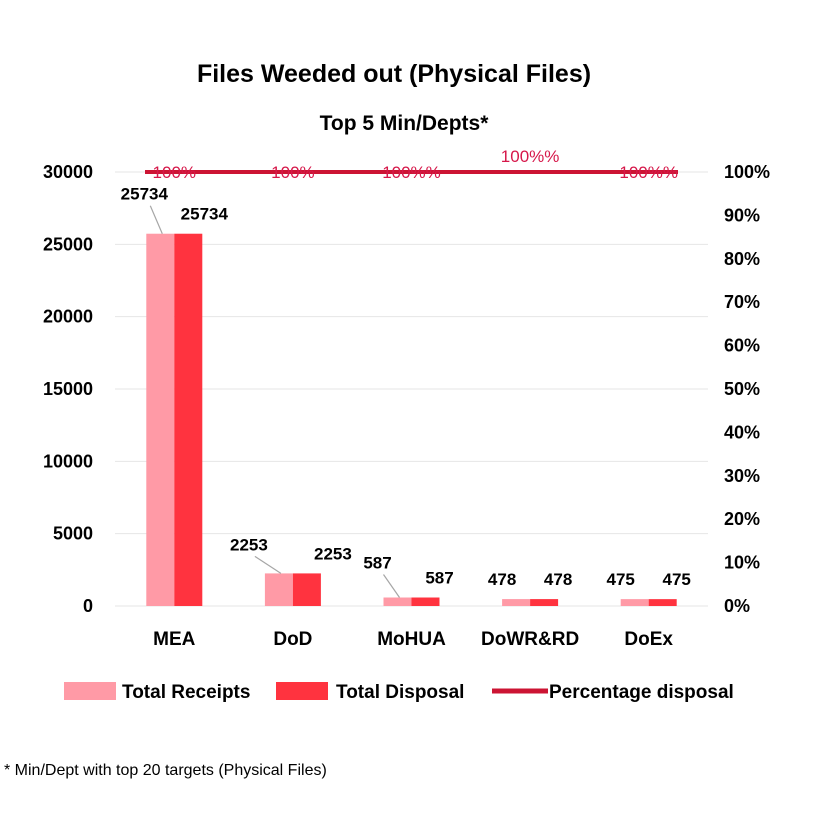 The width and height of the screenshot is (828, 813). Describe the element at coordinates (747, 172) in the screenshot. I see `right-tick-label: 100%` at that location.